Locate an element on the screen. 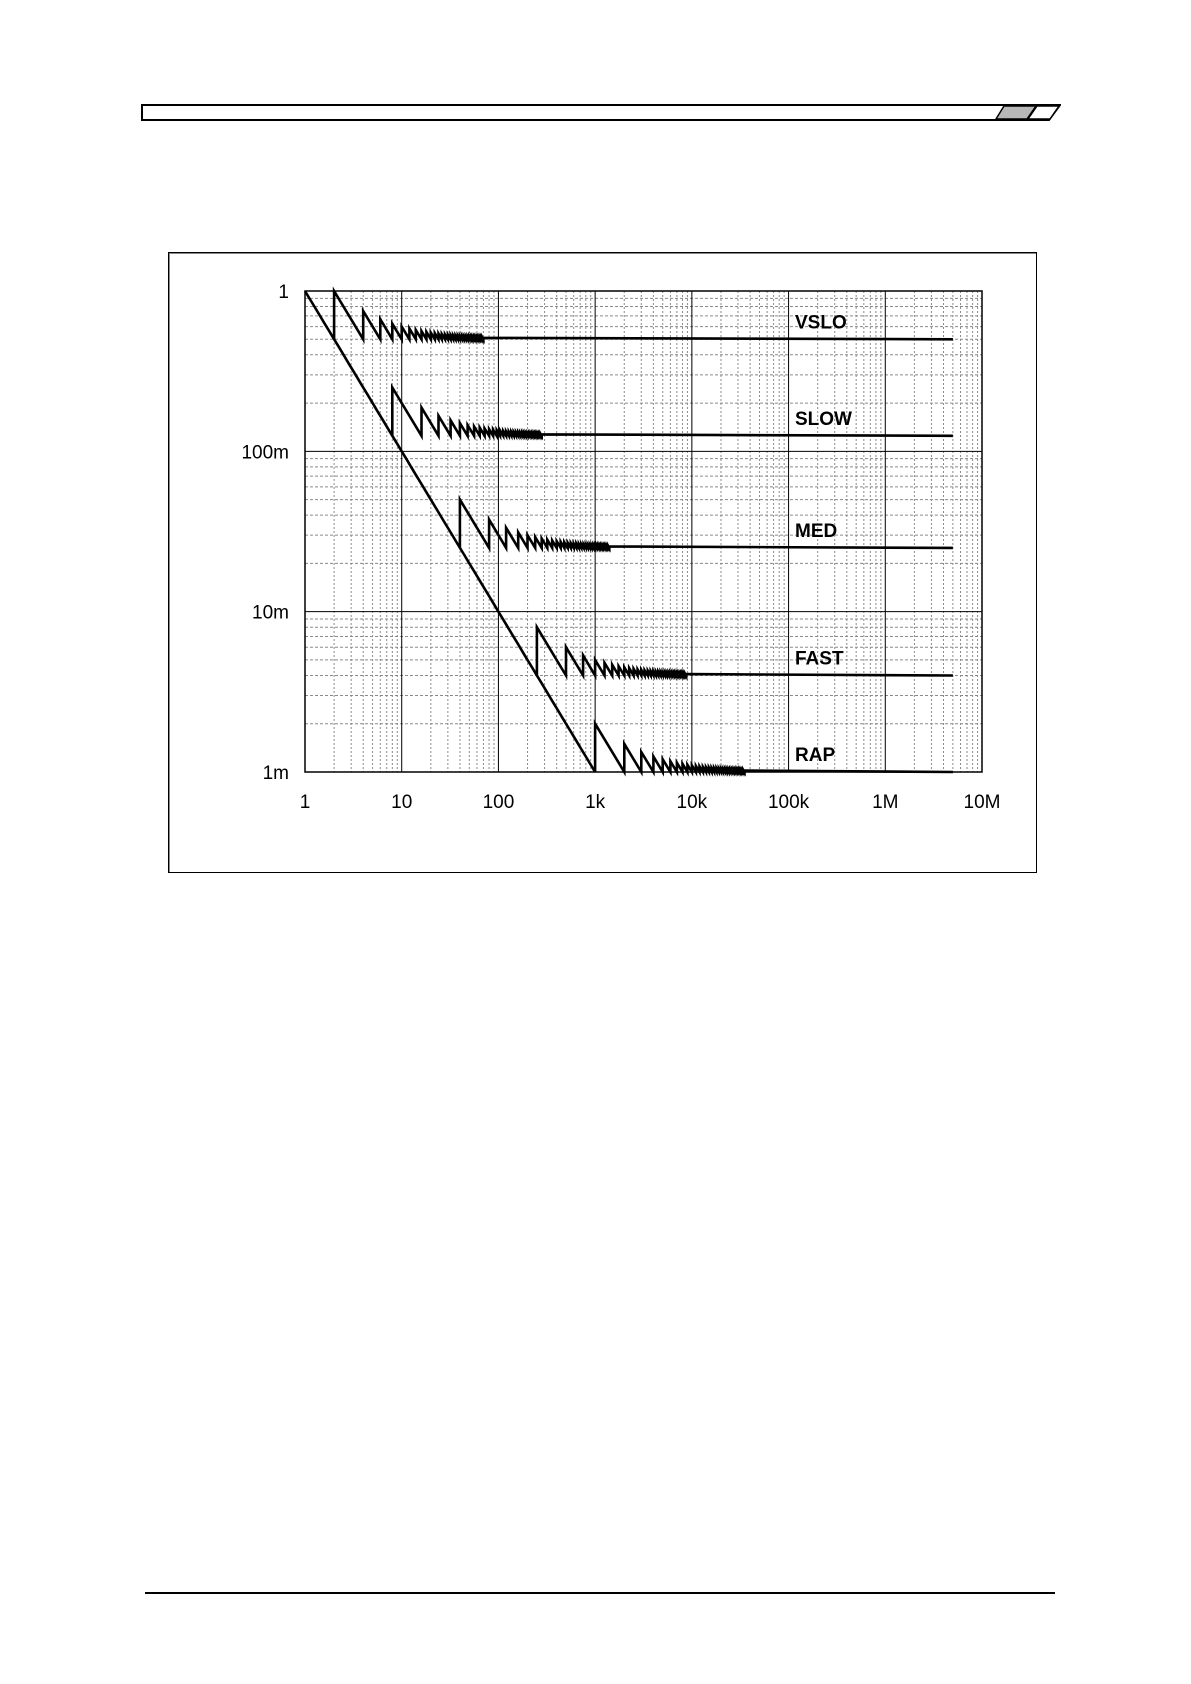 This screenshot has height=1684, width=1191. series-line-rap is located at coordinates (773, 748).